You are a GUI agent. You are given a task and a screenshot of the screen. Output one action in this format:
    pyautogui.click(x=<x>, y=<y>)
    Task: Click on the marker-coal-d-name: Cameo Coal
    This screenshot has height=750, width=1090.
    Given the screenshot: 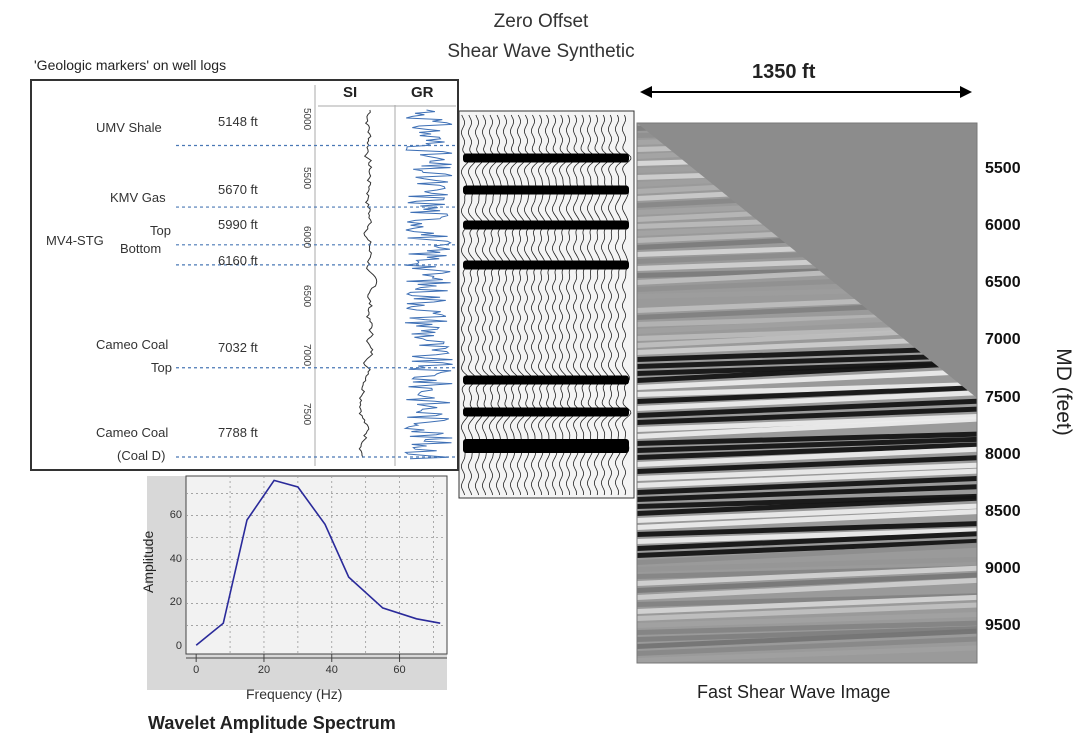 What is the action you would take?
    pyautogui.click(x=132, y=432)
    